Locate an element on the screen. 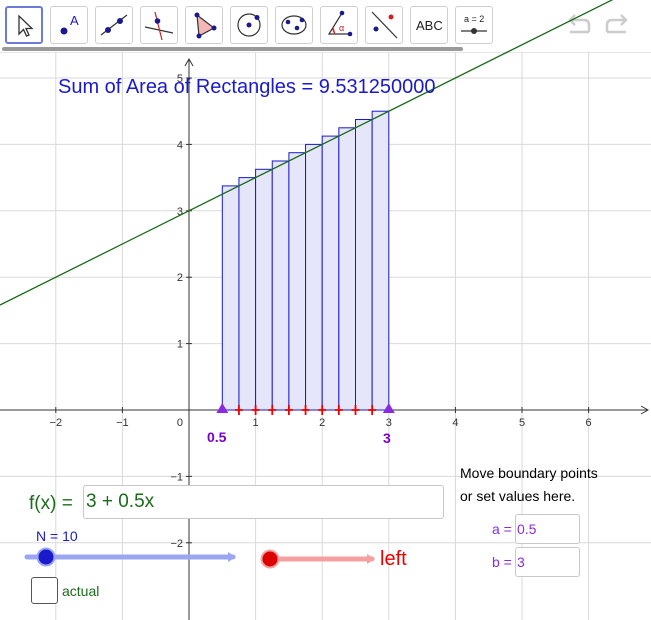 The image size is (651, 620). y-tick-label: 3 is located at coordinates (180, 212).